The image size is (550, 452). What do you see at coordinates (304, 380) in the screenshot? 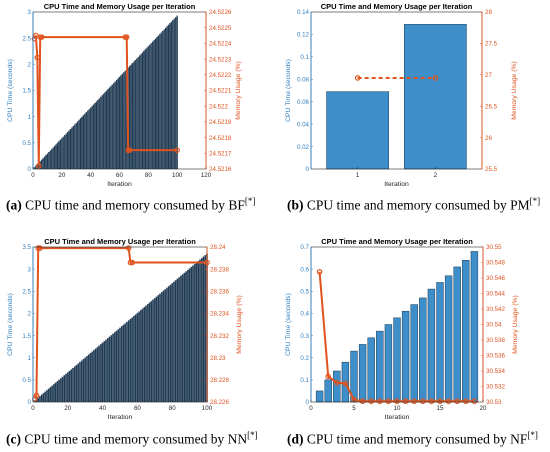
I see `chart-4-ytick-label-1: 0.1` at bounding box center [304, 380].